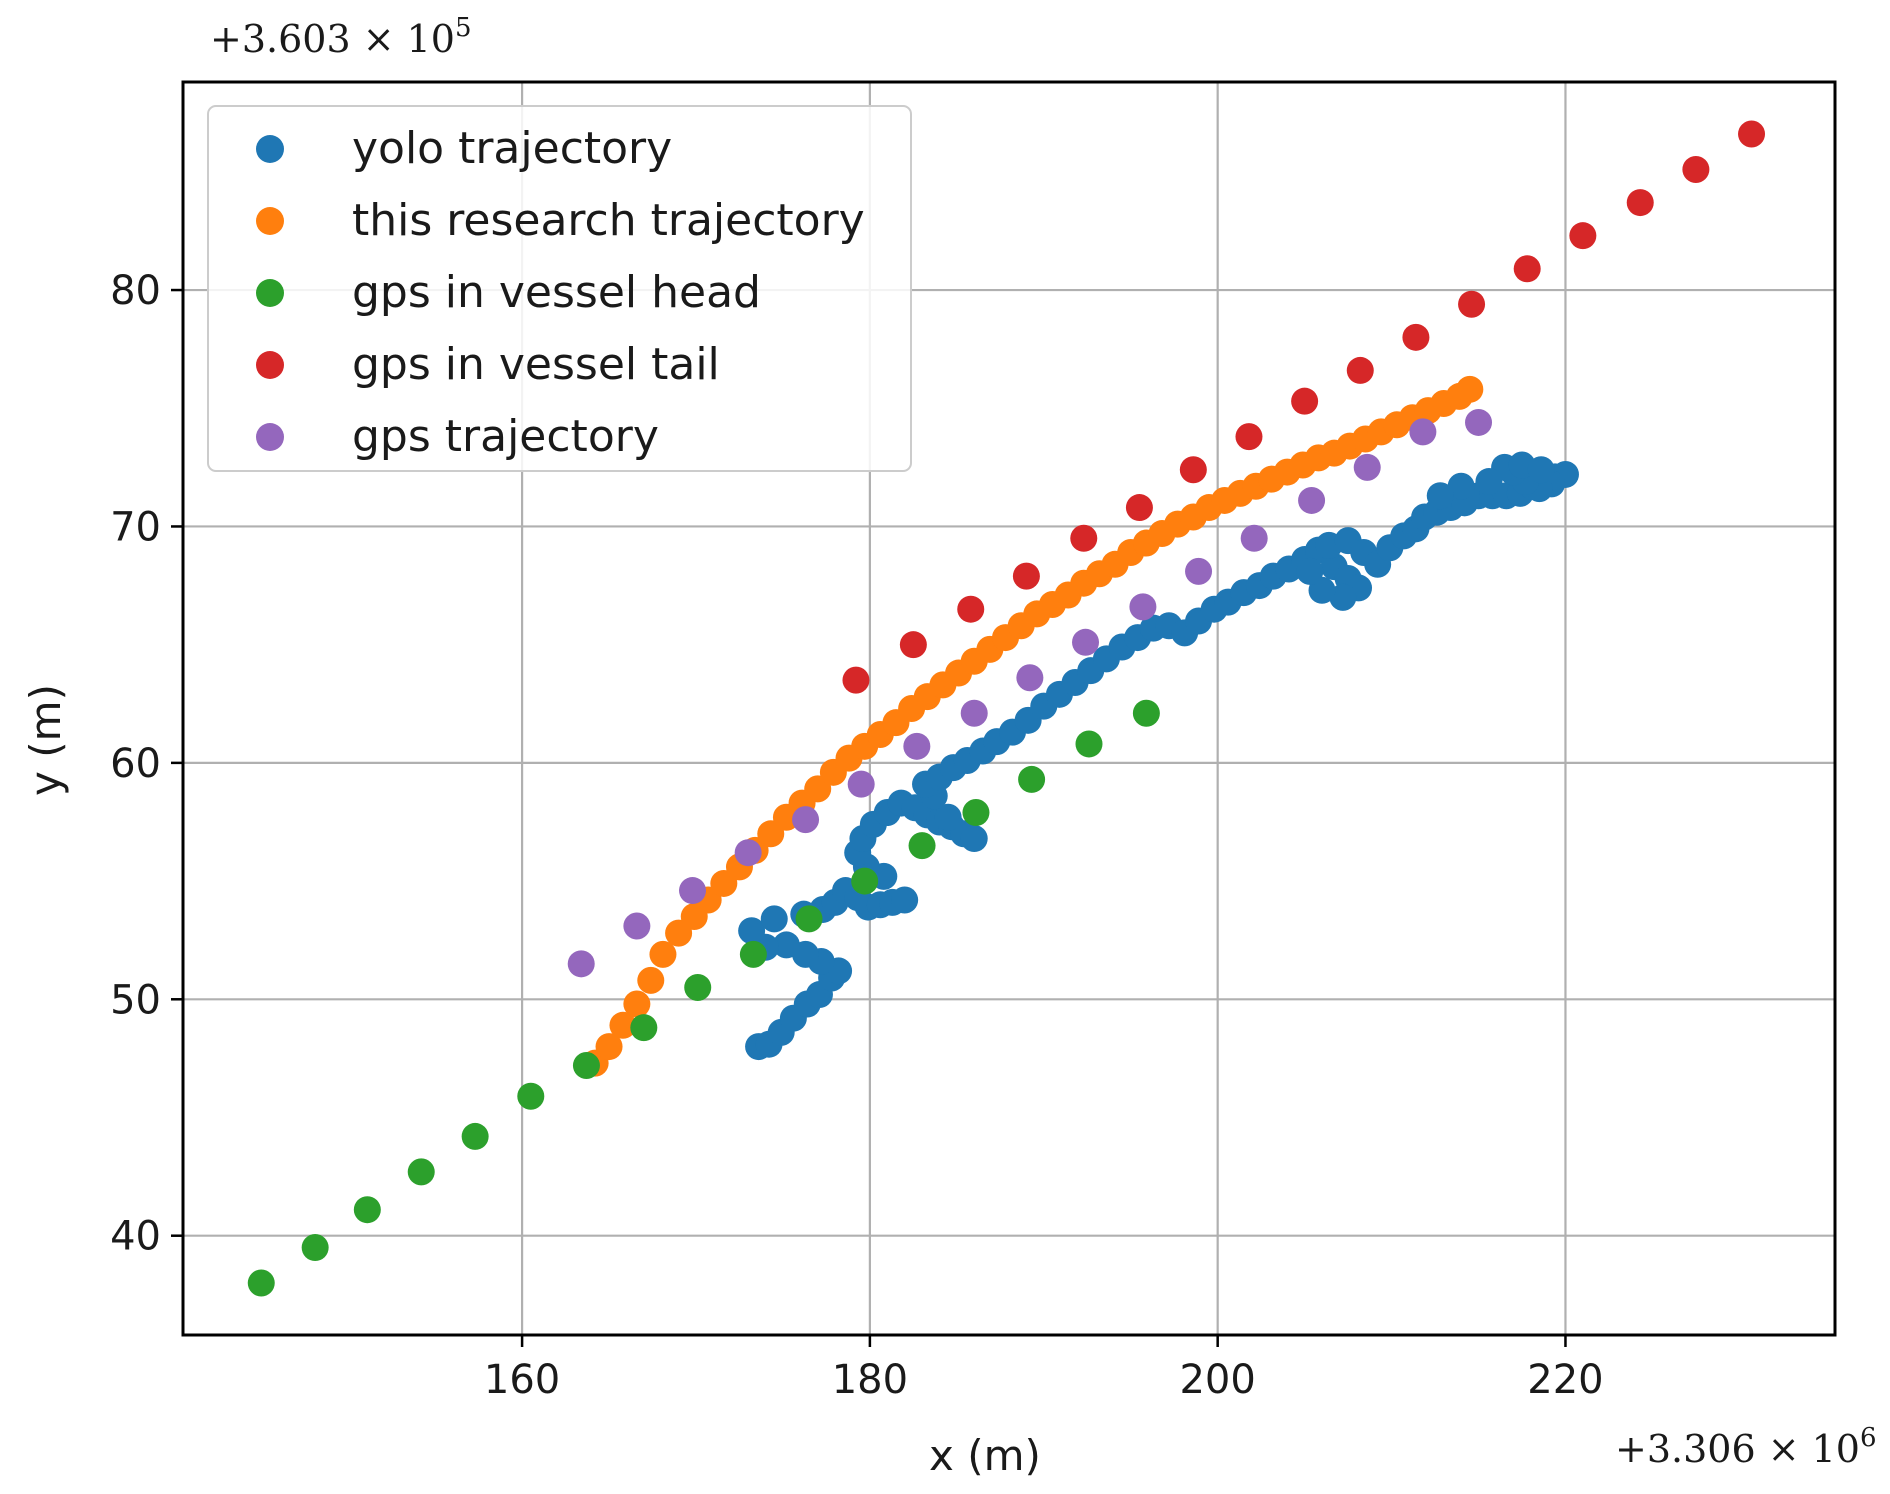 Image resolution: width=1890 pixels, height=1494 pixels. Describe the element at coordinates (270, 149) in the screenshot. I see `legend-marker-yolo-trajectory` at that location.